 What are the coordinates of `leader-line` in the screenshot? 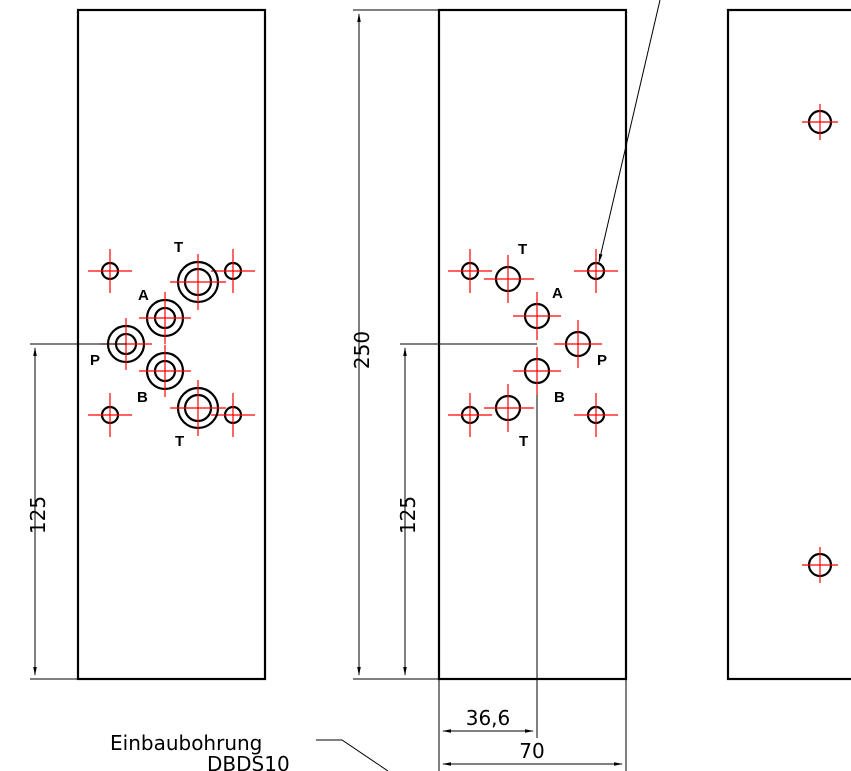 It's located at (629, 131).